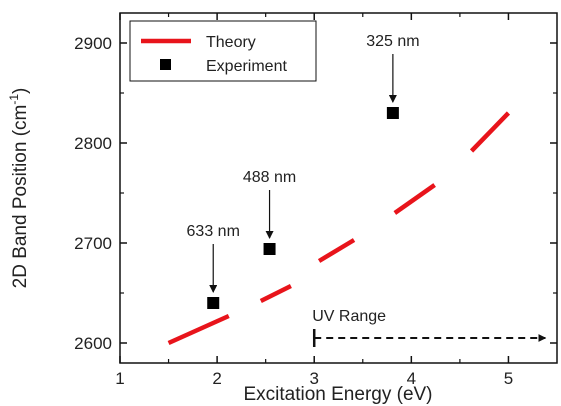 The image size is (561, 406). I want to click on legend-experiment-label: Experiment, so click(246, 66).